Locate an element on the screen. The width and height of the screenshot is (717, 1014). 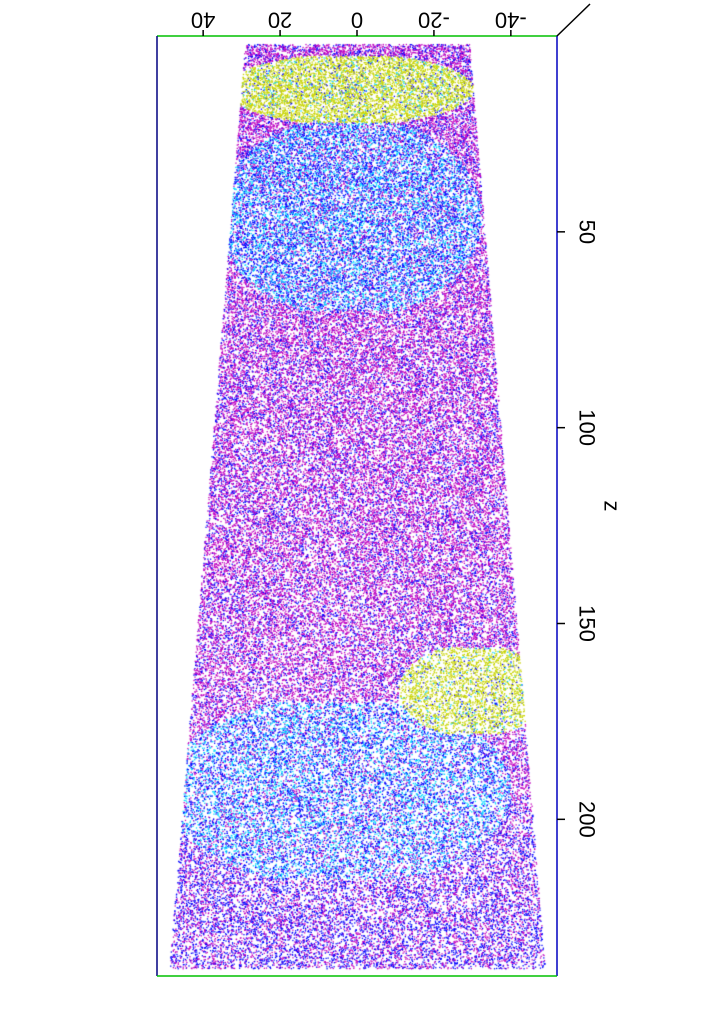
y-axis-ticks: 40 20 0 -20 -40 is located at coordinates (359, 21).